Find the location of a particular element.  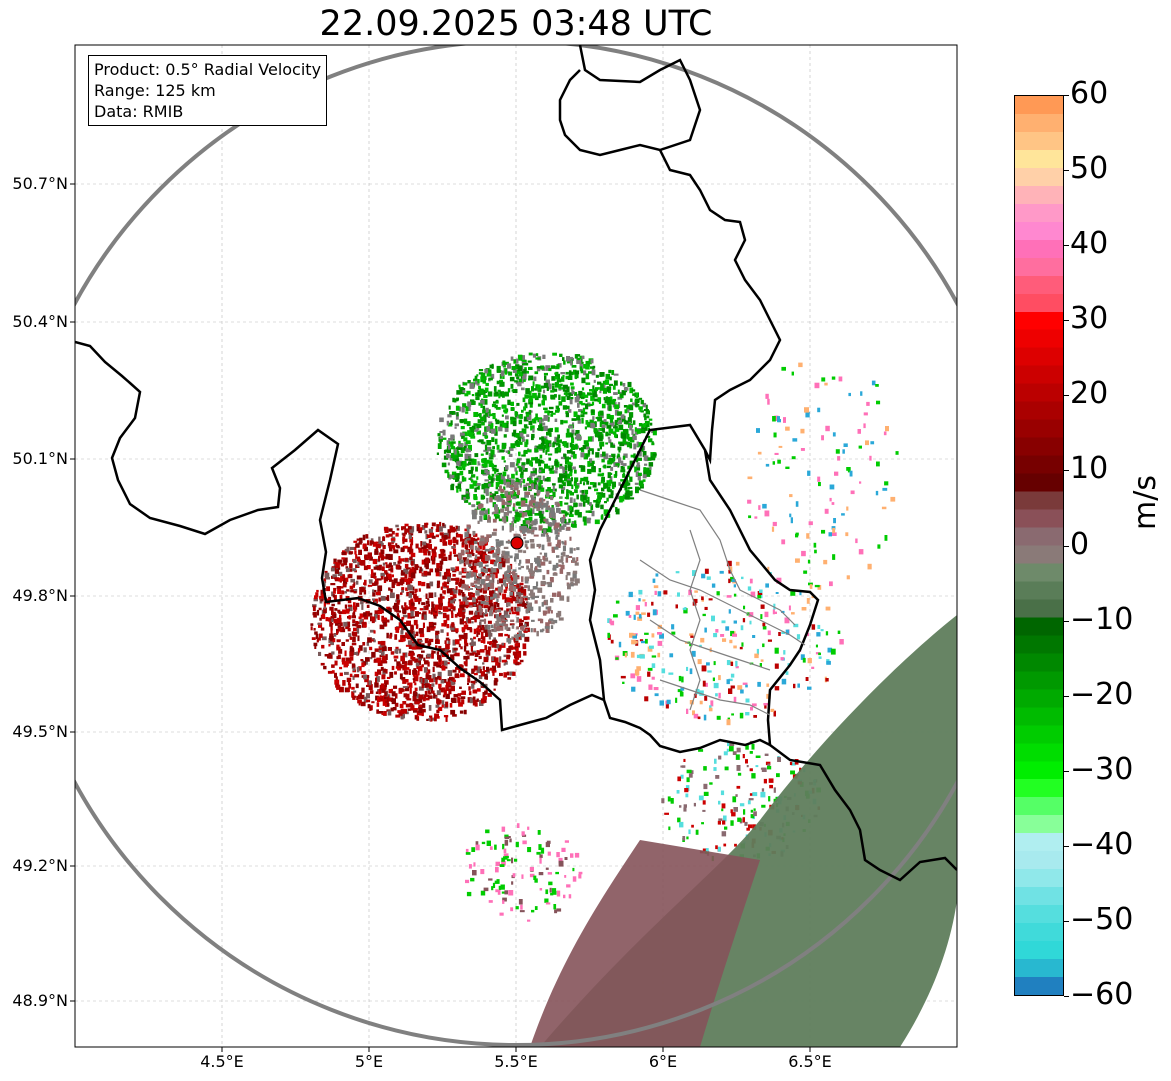

radar-site-marker is located at coordinates (517, 543).